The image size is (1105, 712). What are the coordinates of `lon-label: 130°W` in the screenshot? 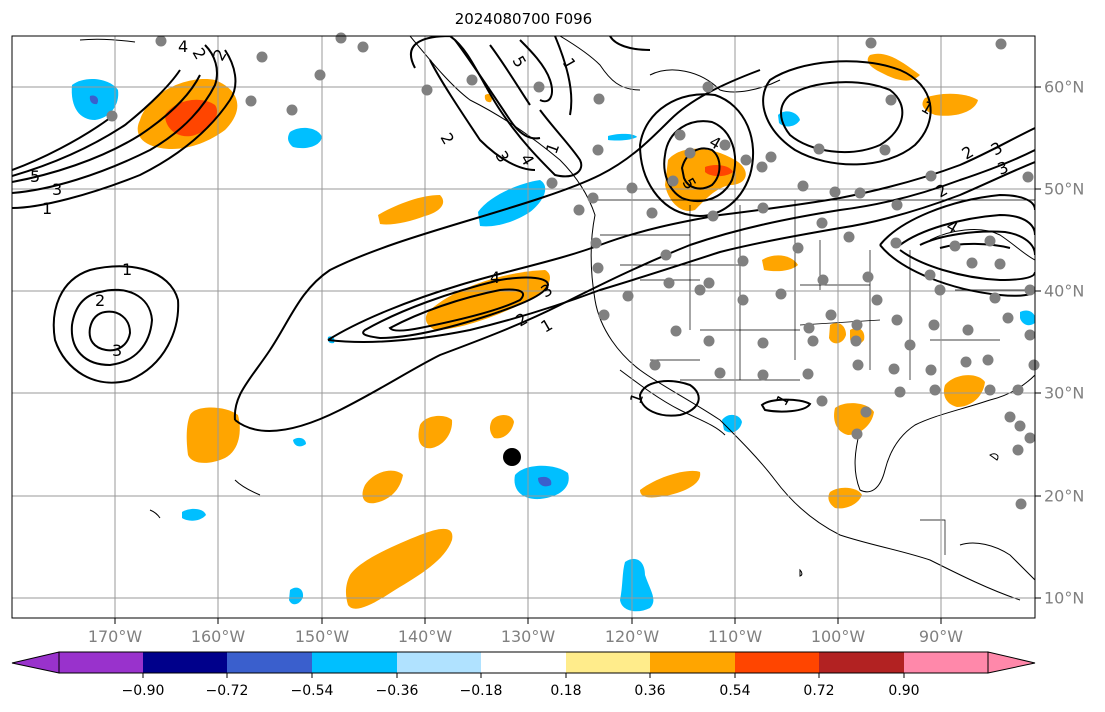 It's located at (528, 636).